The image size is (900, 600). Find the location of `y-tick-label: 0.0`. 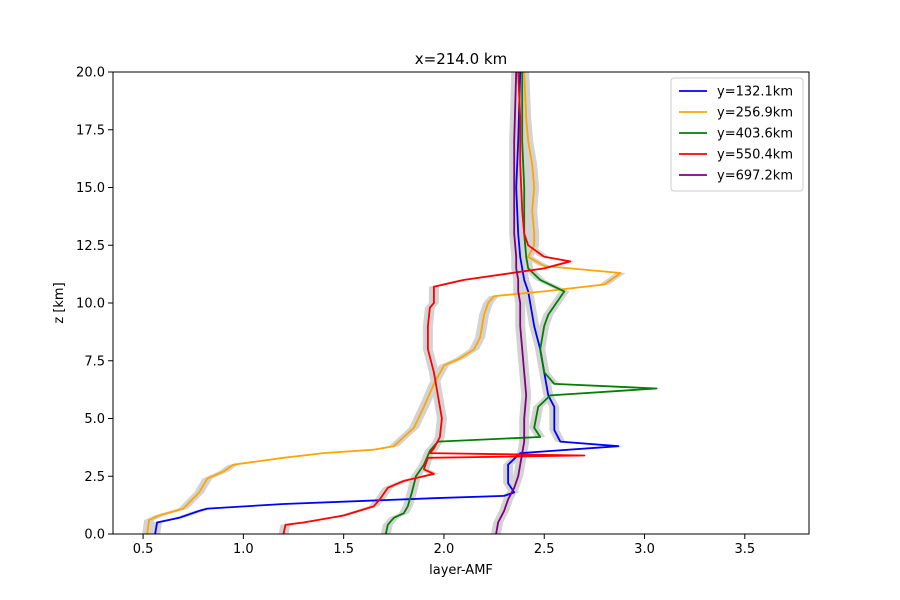

y-tick-label: 0.0 is located at coordinates (94, 535).